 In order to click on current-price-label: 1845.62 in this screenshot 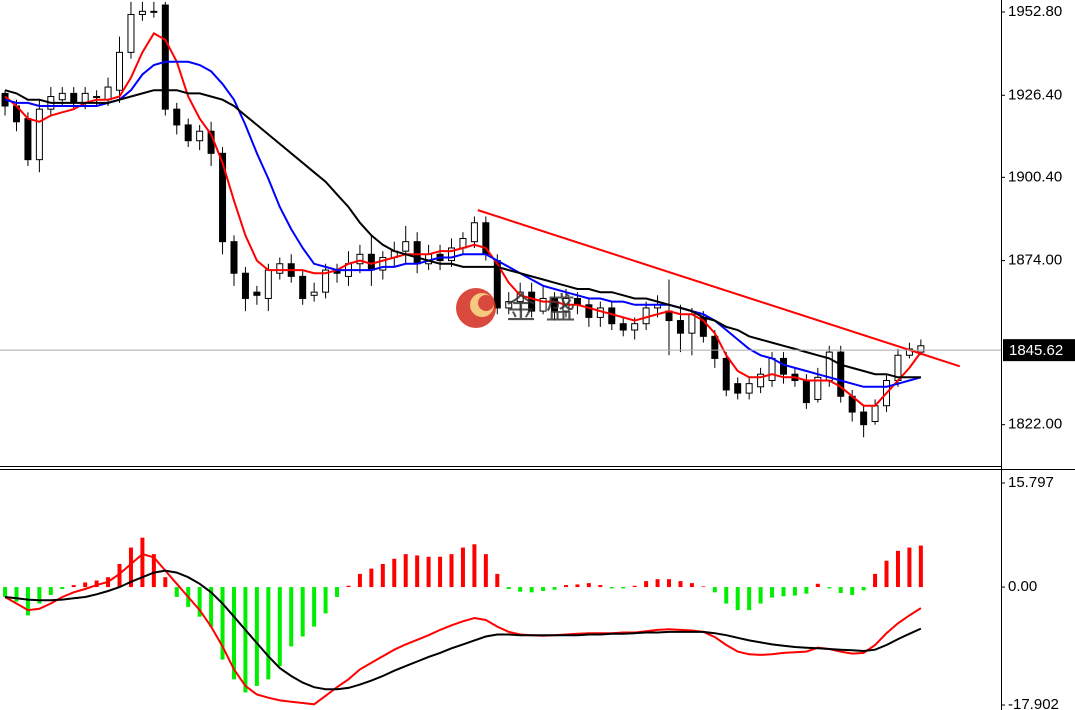, I will do `click(1036, 350)`.